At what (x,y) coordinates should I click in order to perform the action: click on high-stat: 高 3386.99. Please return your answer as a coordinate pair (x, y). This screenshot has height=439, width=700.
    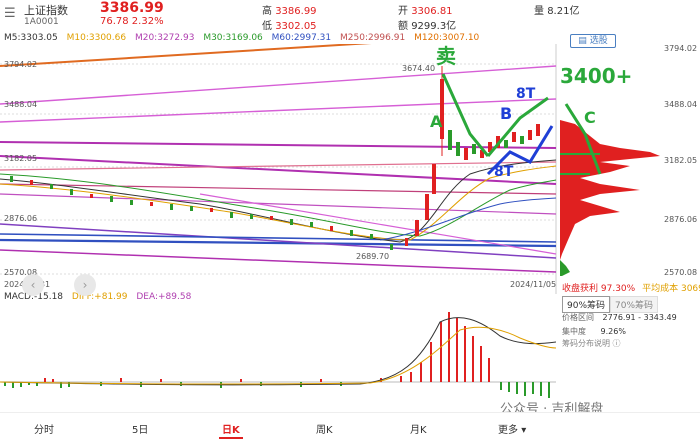
    Looking at the image, I should click on (289, 11).